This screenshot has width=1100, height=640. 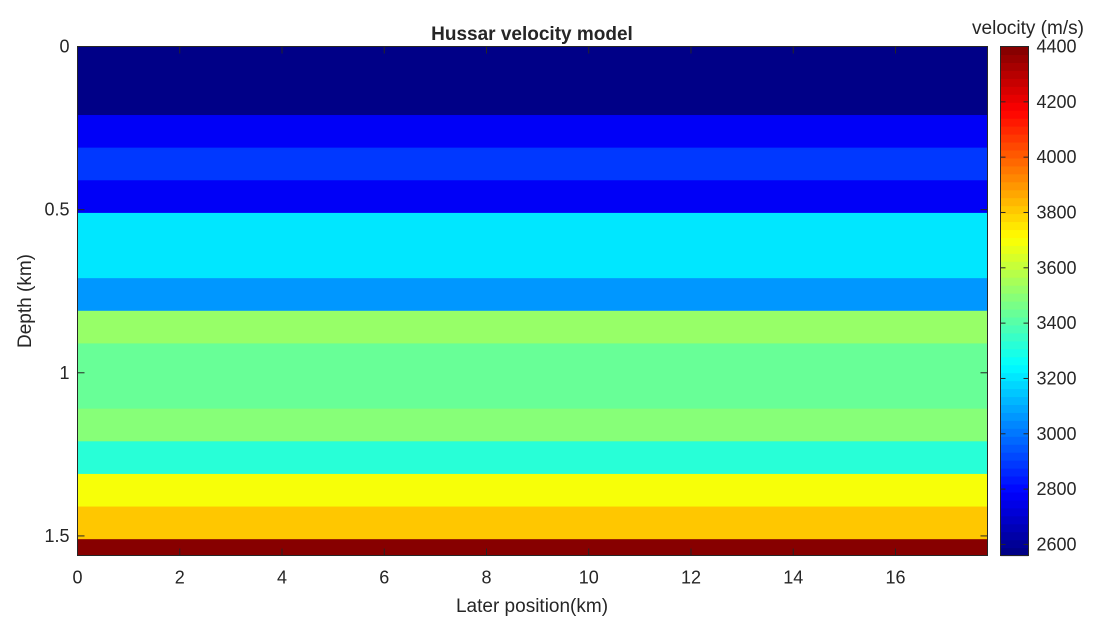 What do you see at coordinates (1057, 102) in the screenshot?
I see `colorbar-tick-label: 4200` at bounding box center [1057, 102].